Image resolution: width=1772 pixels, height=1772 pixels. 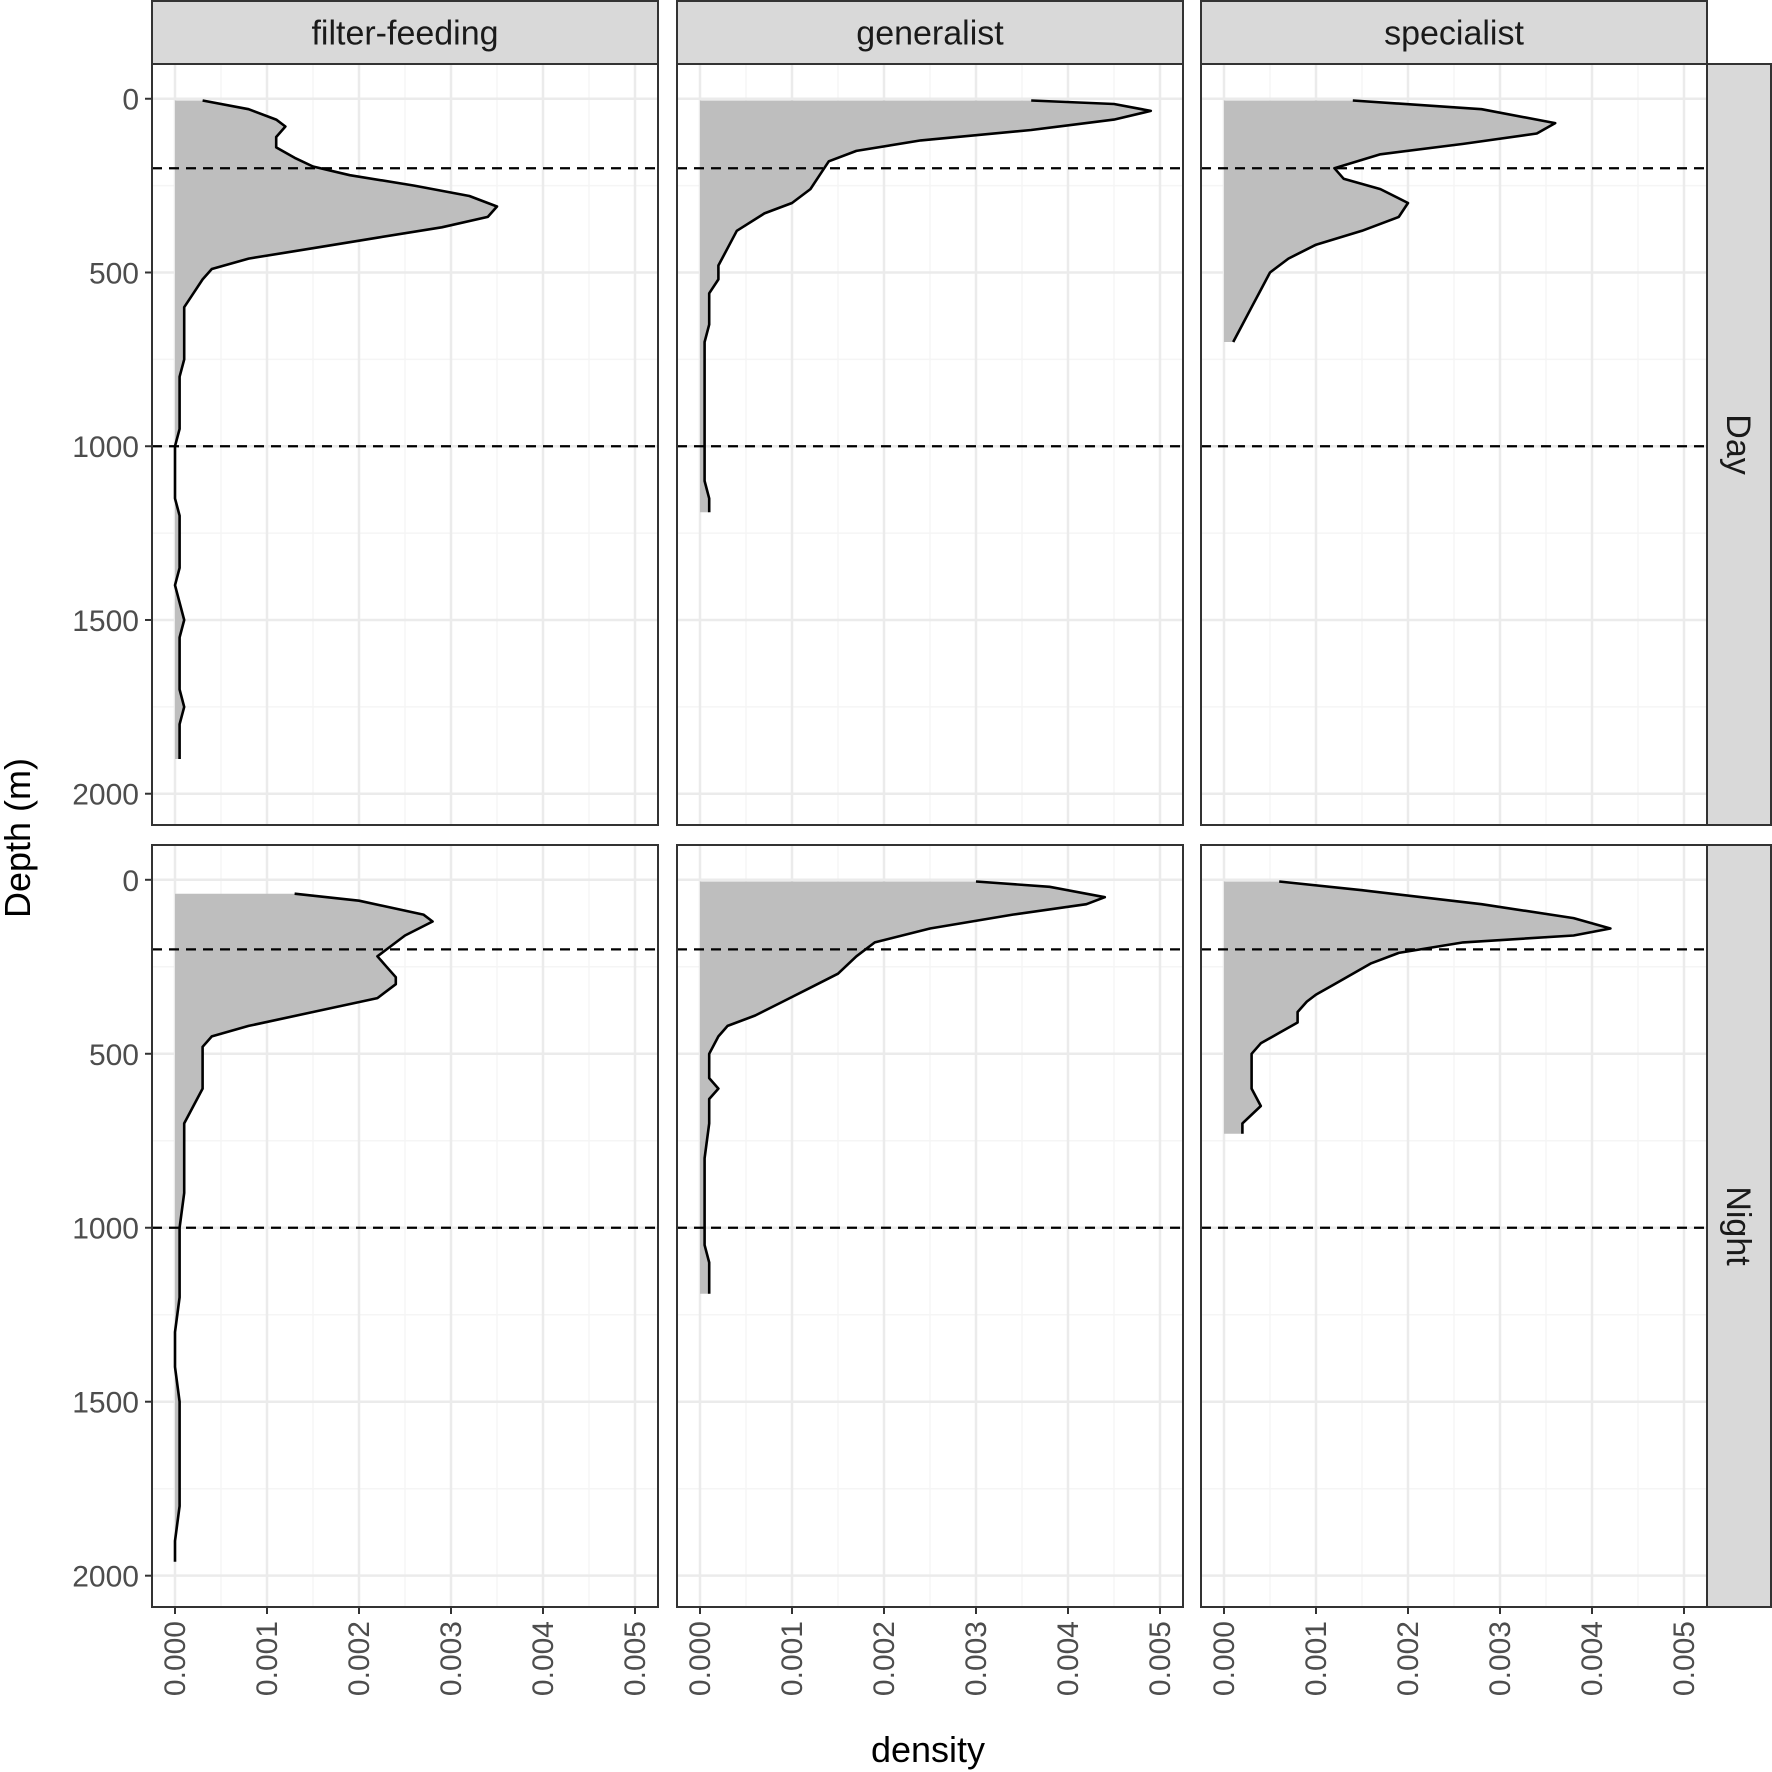 What do you see at coordinates (112, 839) in the screenshot?
I see `y-axis: 0 500 1000 1500 2000 0 500 1000 1500 2000` at bounding box center [112, 839].